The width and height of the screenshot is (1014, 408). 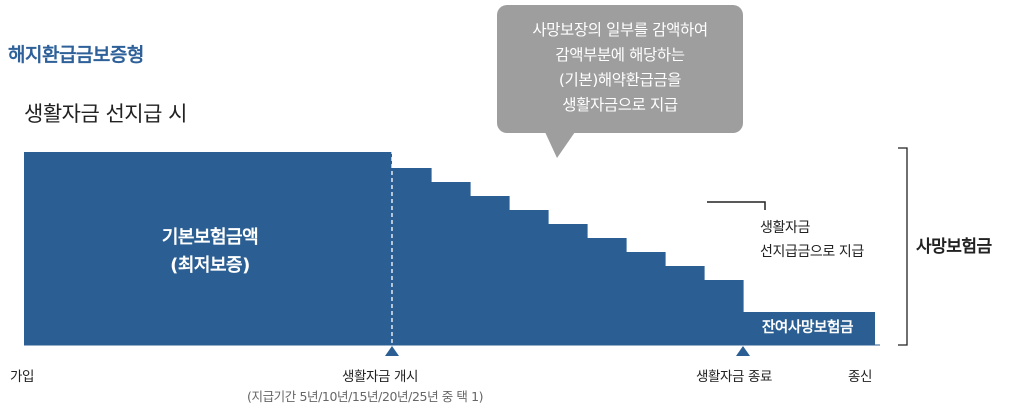 What do you see at coordinates (22, 377) in the screenshot?
I see `axis-label-join: 가입` at bounding box center [22, 377].